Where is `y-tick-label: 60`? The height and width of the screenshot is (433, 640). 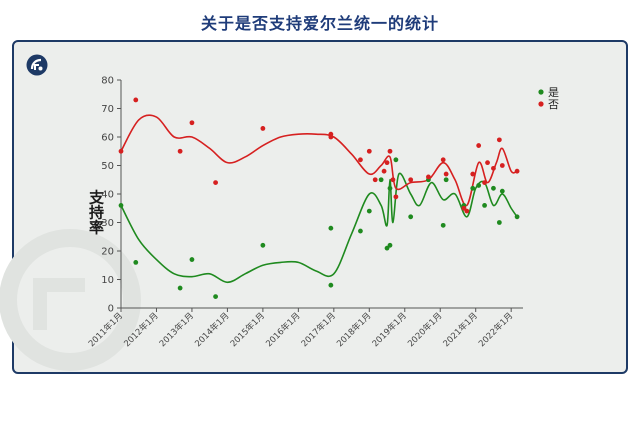 y-tick-label: 60 is located at coordinates (107, 138).